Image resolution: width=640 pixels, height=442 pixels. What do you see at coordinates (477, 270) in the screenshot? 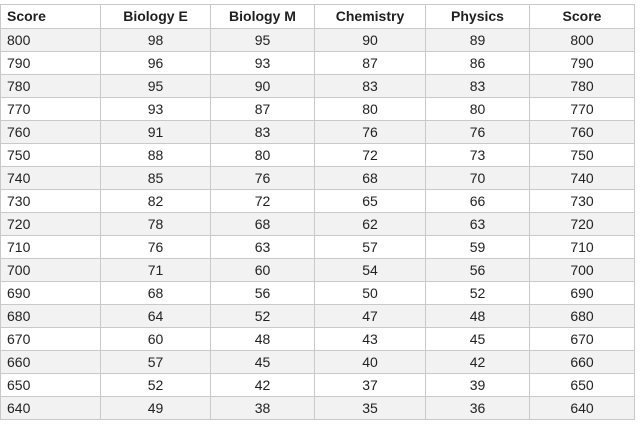
I see `physics-cell: 56` at bounding box center [477, 270].